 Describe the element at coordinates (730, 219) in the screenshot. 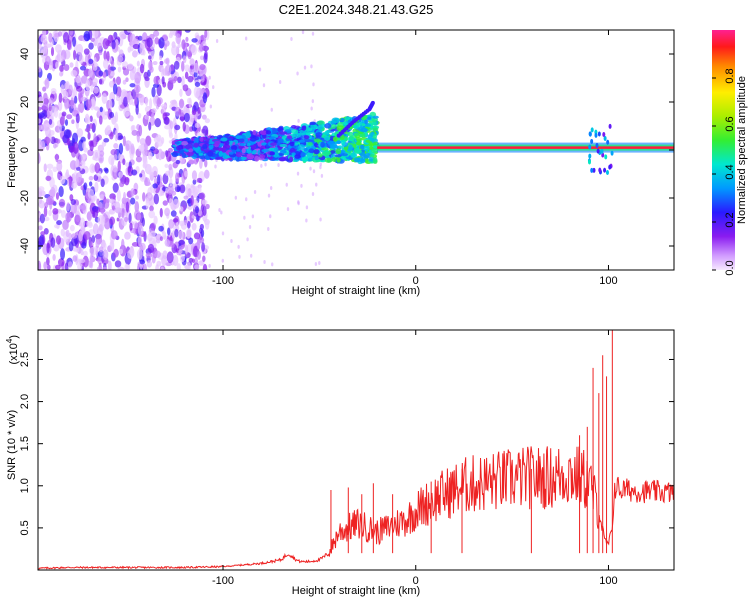

I see `colorbar-tick-label: 0.2` at that location.